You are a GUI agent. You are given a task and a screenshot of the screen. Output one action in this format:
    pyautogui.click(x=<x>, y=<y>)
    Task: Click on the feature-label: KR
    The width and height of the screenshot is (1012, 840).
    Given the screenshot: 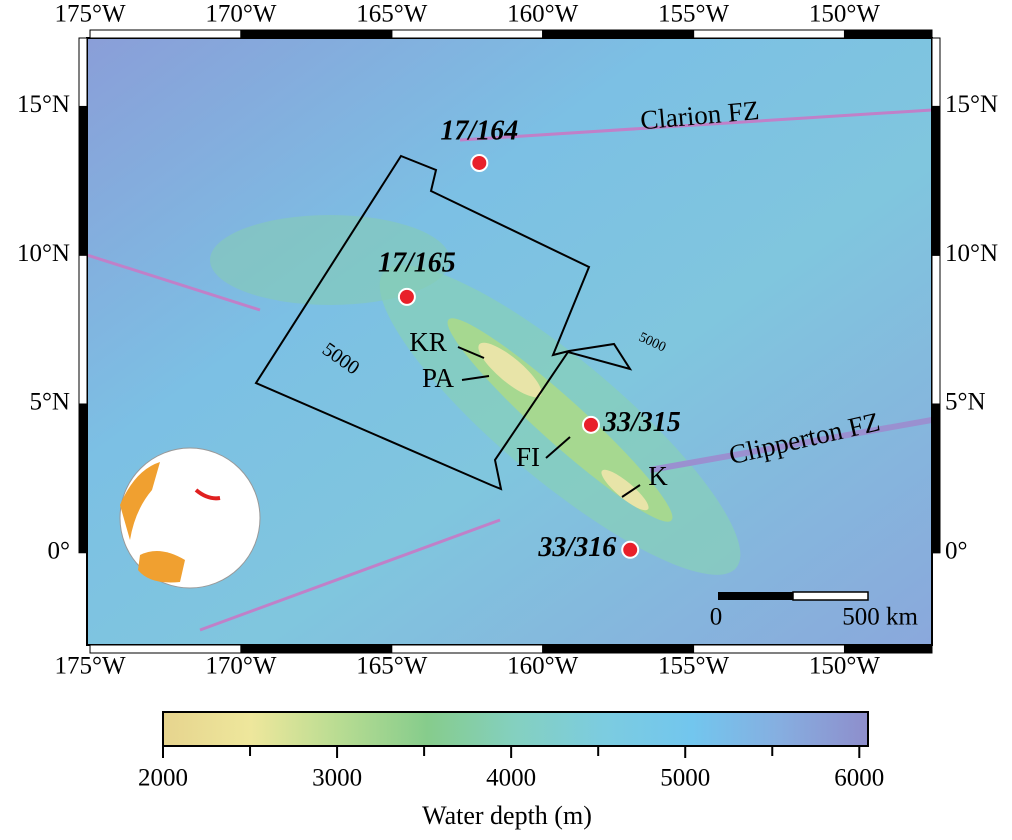 What is the action you would take?
    pyautogui.click(x=428, y=342)
    